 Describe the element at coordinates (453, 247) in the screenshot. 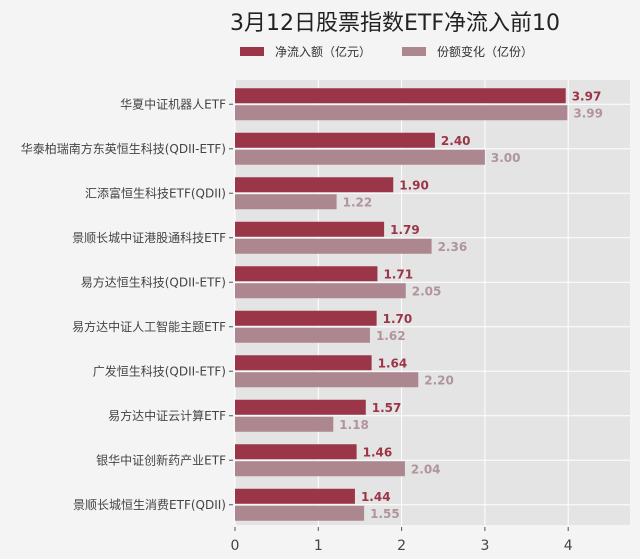

I see `data-label: 2.36` at that location.